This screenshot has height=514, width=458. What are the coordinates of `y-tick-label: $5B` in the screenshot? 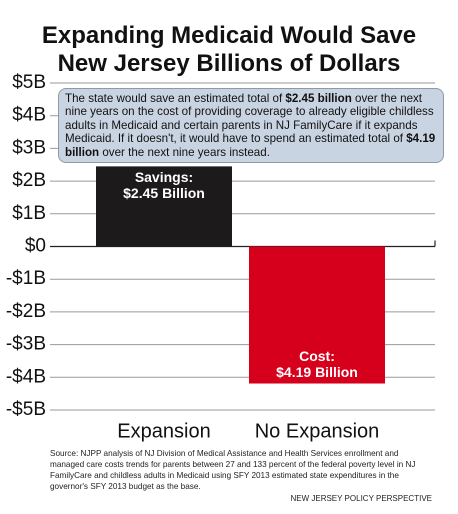 It's located at (29, 82).